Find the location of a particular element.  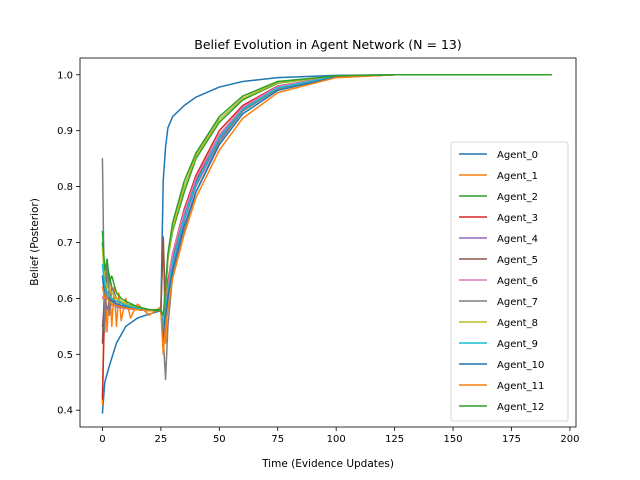

x-axis: 0 25 50 75 100 125 150 175 200 is located at coordinates (339, 436).